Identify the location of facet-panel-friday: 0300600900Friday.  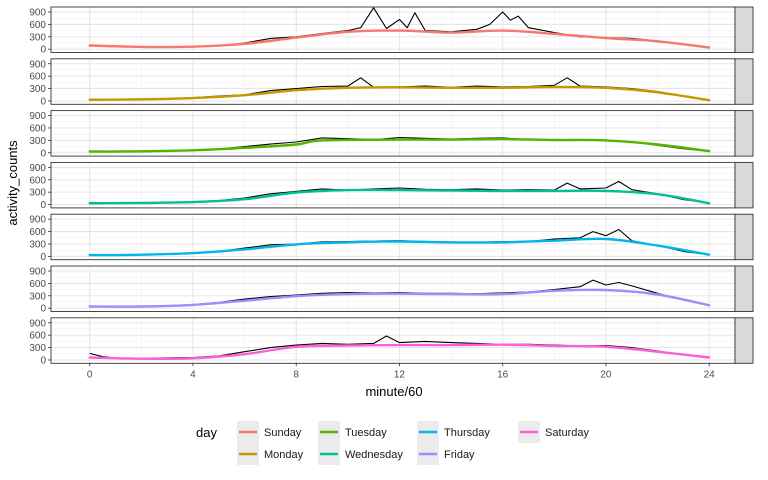
(391, 290).